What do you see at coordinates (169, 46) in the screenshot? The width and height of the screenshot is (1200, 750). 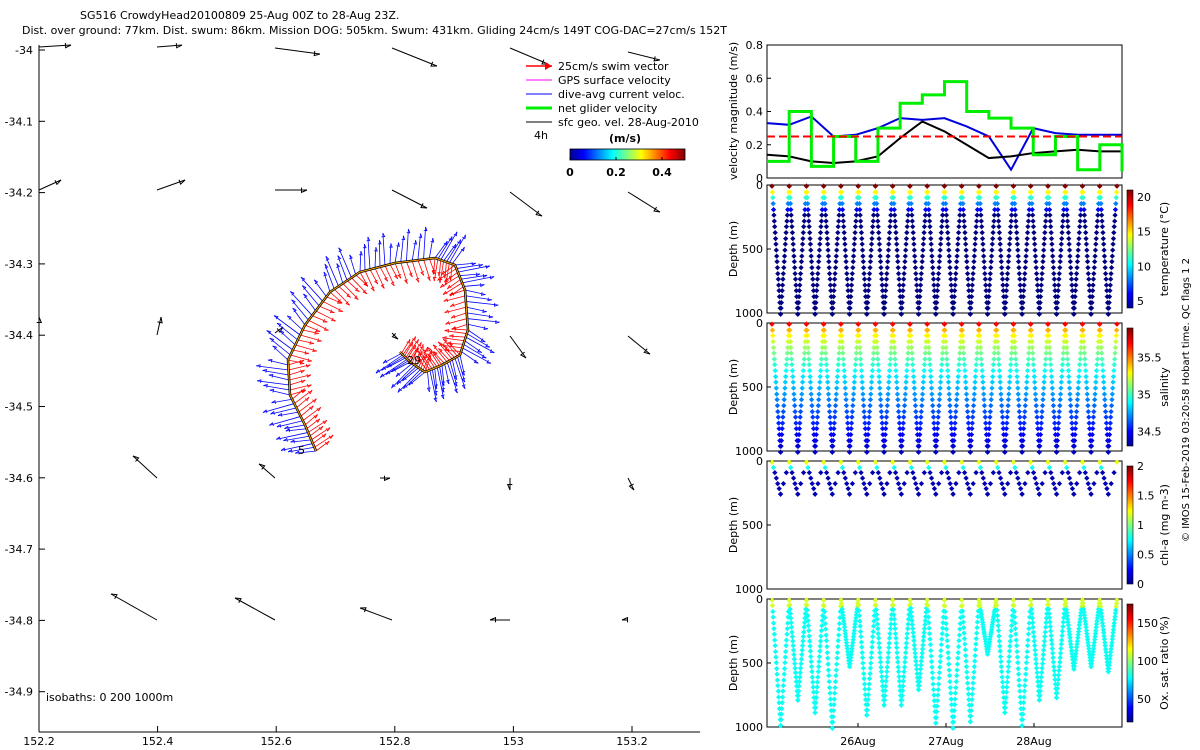 I see `sfc-arrow` at bounding box center [169, 46].